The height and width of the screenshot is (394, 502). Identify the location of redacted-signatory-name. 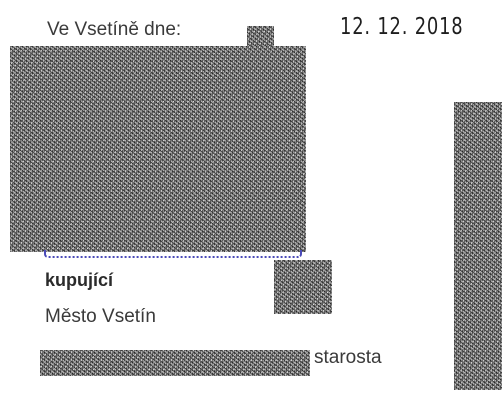
(175, 363).